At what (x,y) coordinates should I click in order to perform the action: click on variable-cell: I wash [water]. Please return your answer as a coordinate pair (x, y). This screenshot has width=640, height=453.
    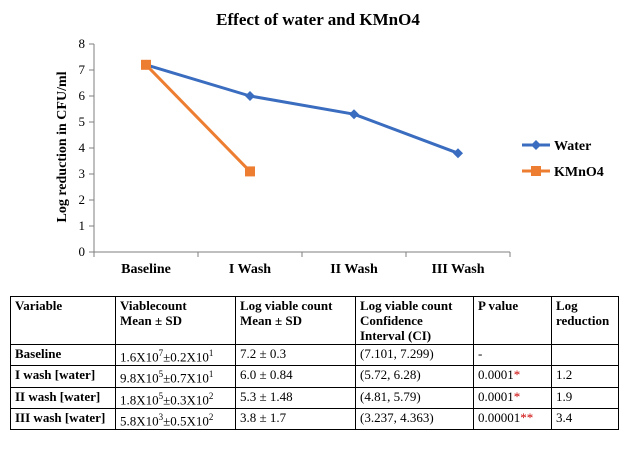
    Looking at the image, I should click on (63, 376).